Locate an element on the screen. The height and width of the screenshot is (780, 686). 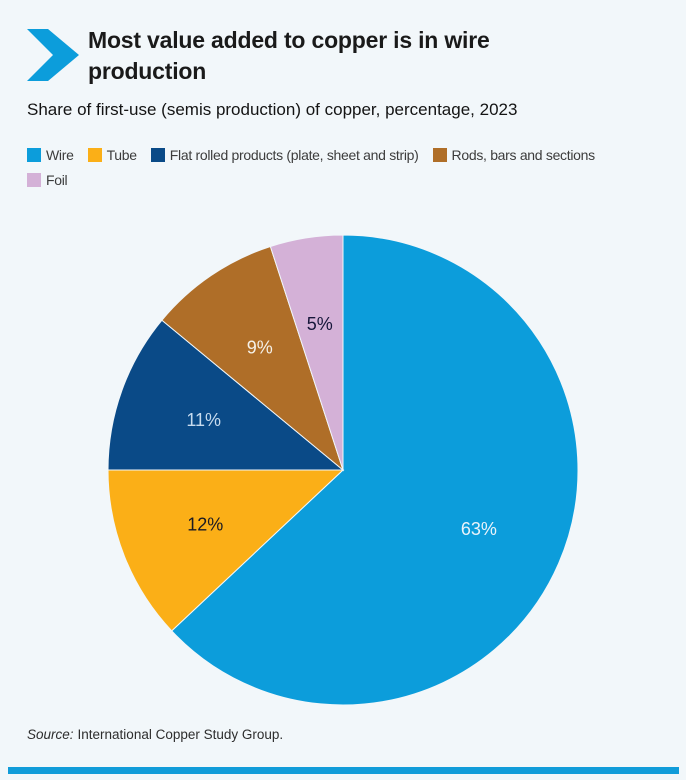
legend-swatch-flat-rolled-products is located at coordinates (157, 155).